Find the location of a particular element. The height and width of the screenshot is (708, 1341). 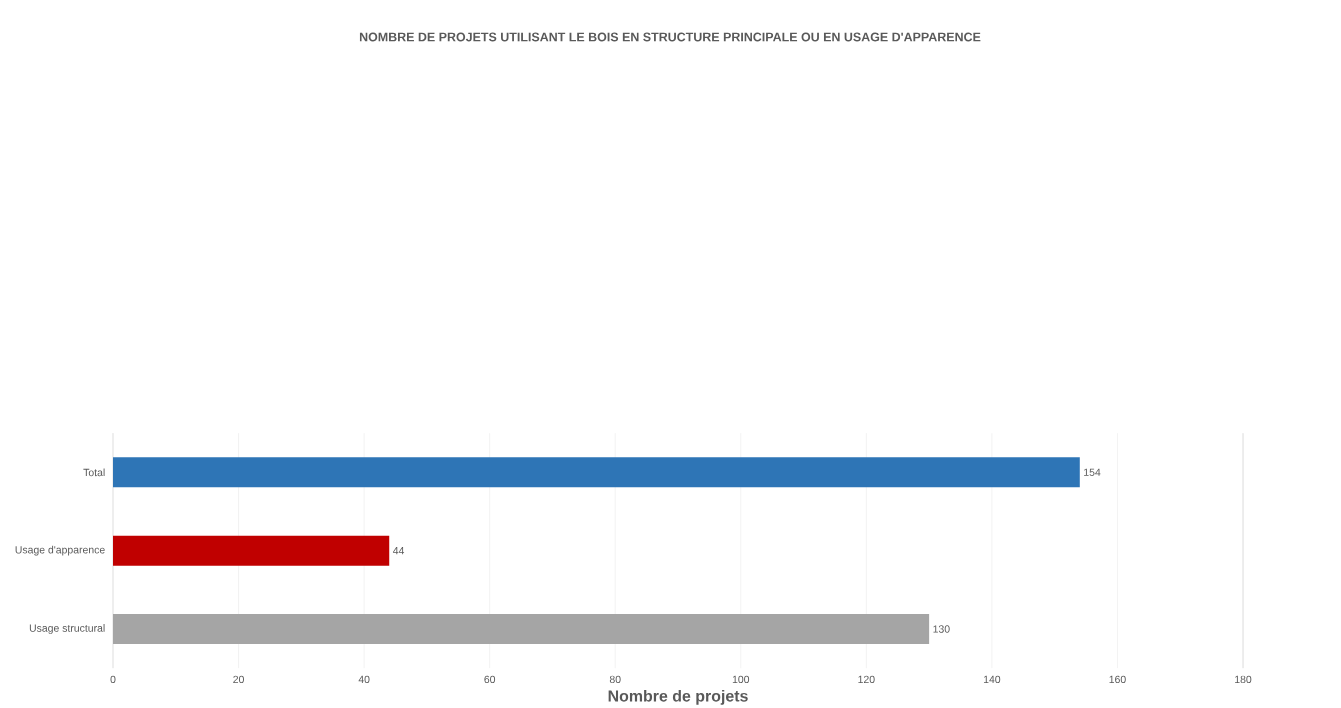

data-label: 44 is located at coordinates (398, 551).